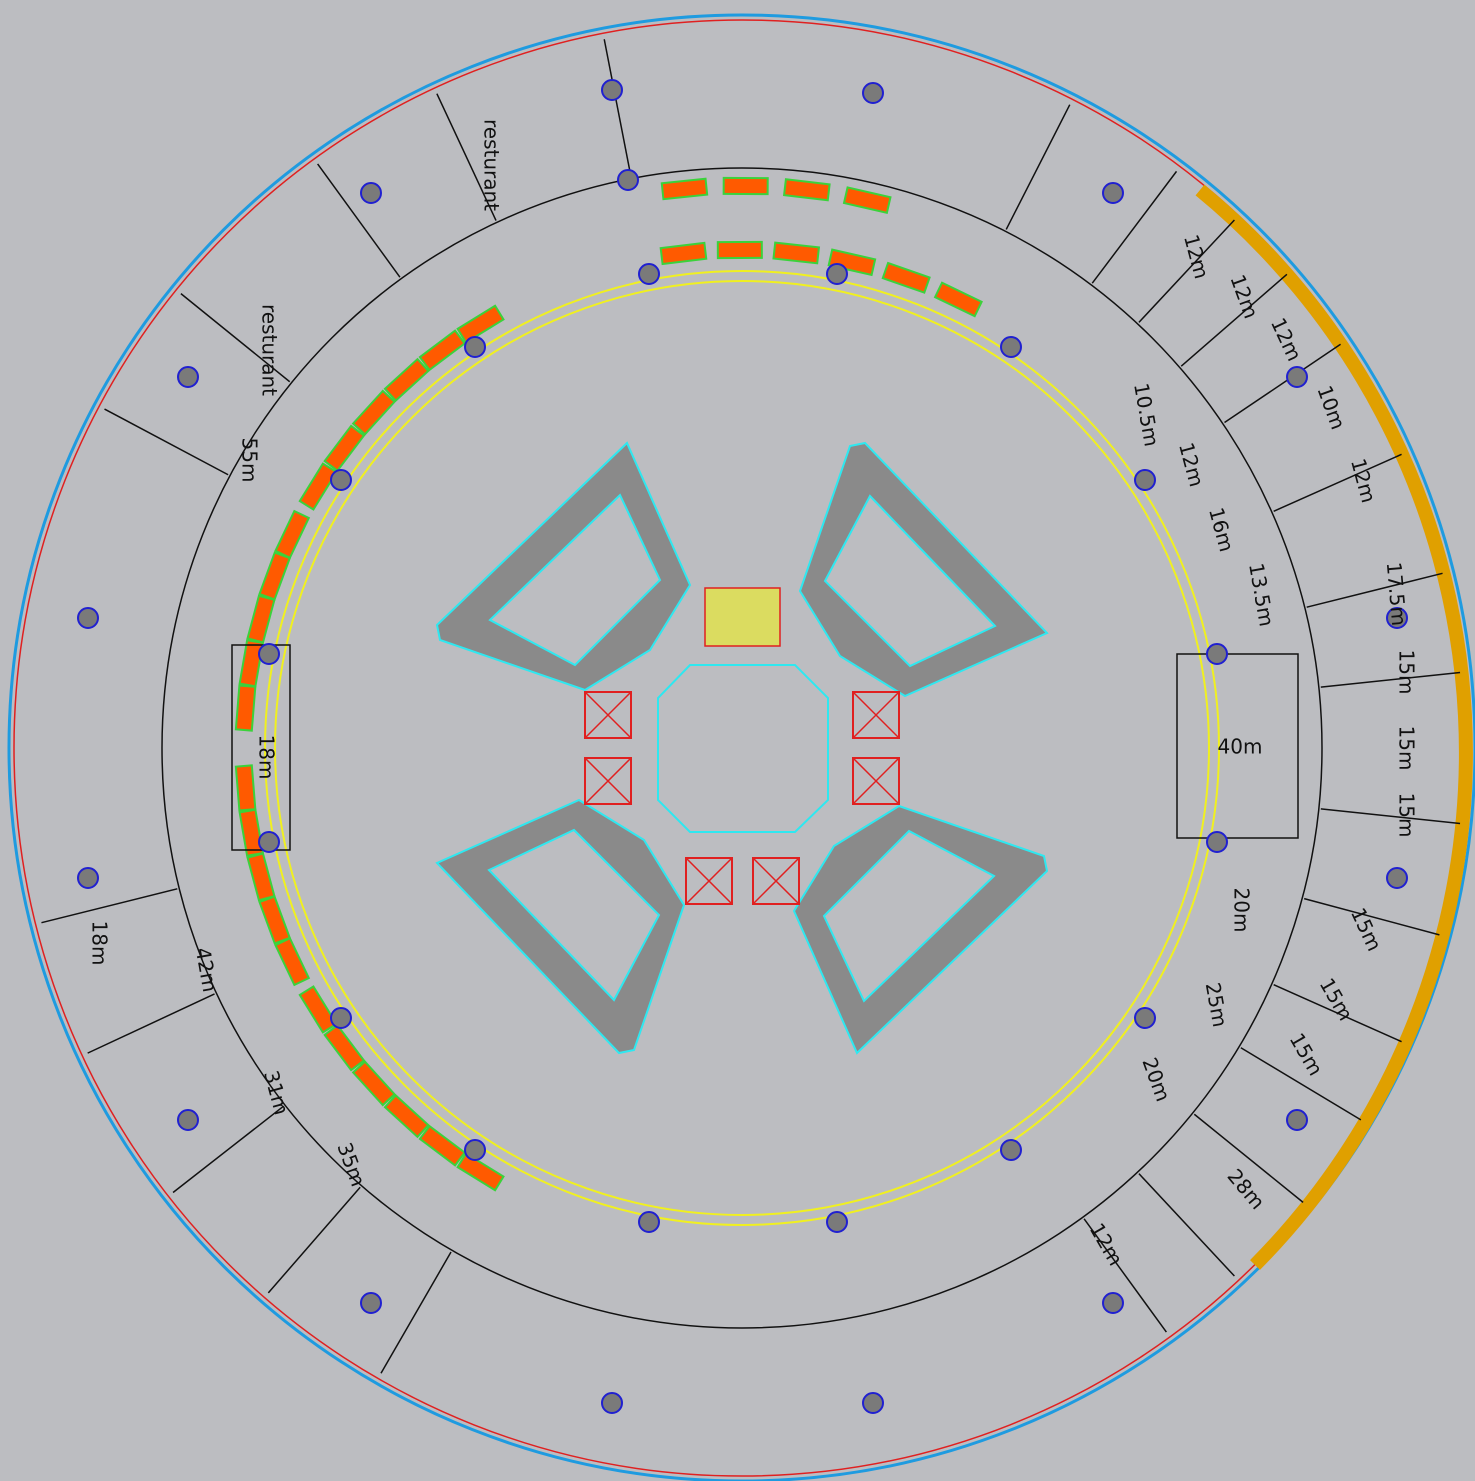 The height and width of the screenshot is (1481, 1475). What do you see at coordinates (742, 617) in the screenshot?
I see `stair` at bounding box center [742, 617].